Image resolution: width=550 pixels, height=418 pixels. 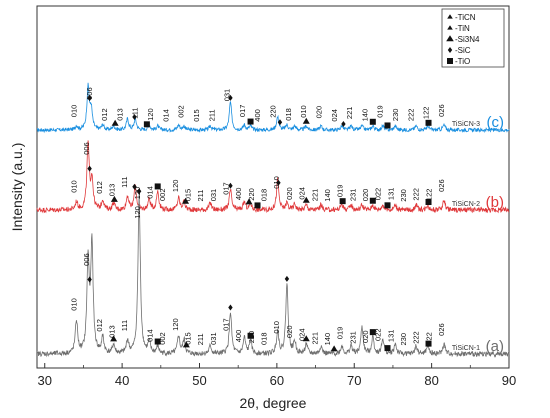 What do you see at coordinates (509, 380) in the screenshot?
I see `x-tick-label: 90` at bounding box center [509, 380].